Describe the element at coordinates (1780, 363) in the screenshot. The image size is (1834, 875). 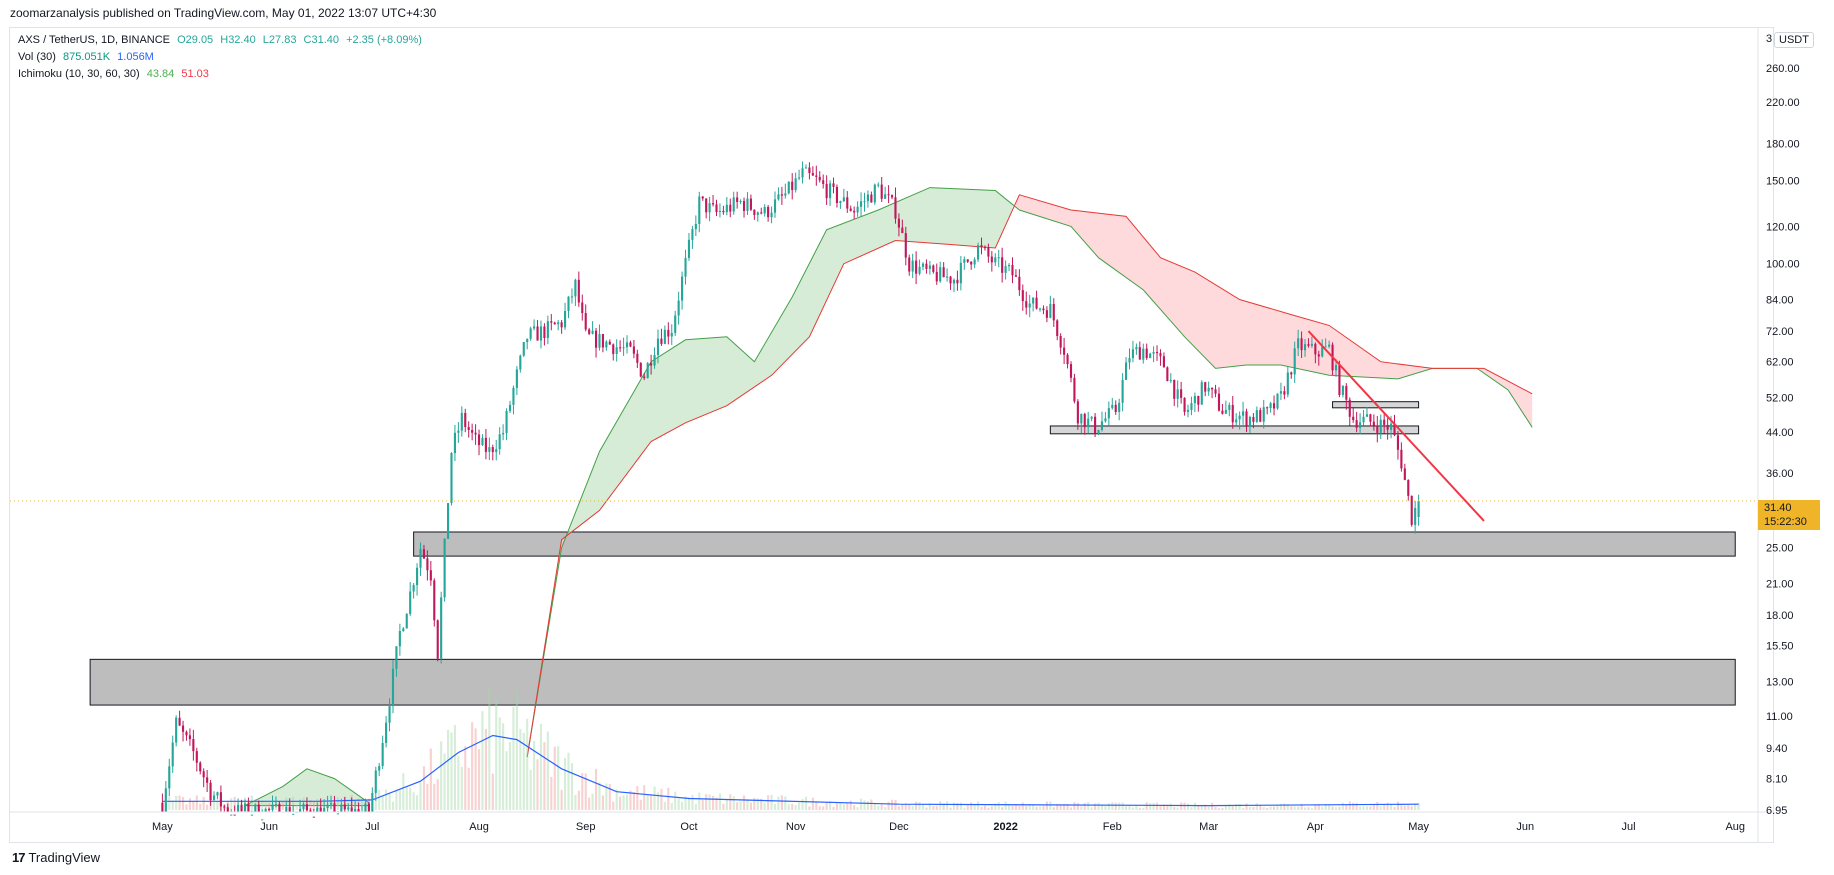
I see `price-tick-label: 62.00` at that location.